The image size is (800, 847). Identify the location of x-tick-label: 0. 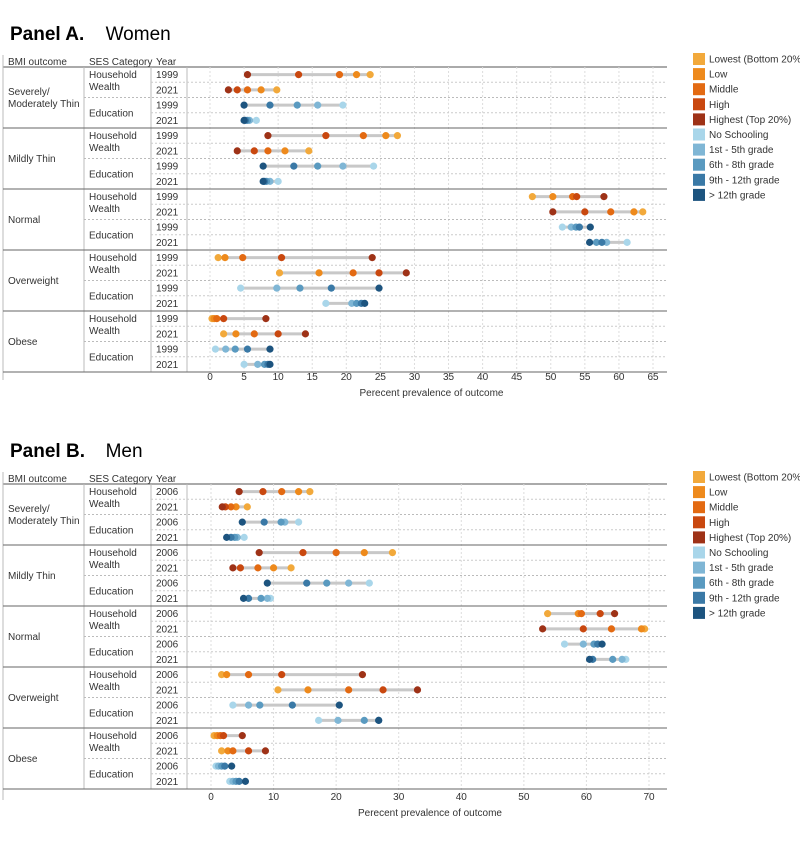
(211, 797).